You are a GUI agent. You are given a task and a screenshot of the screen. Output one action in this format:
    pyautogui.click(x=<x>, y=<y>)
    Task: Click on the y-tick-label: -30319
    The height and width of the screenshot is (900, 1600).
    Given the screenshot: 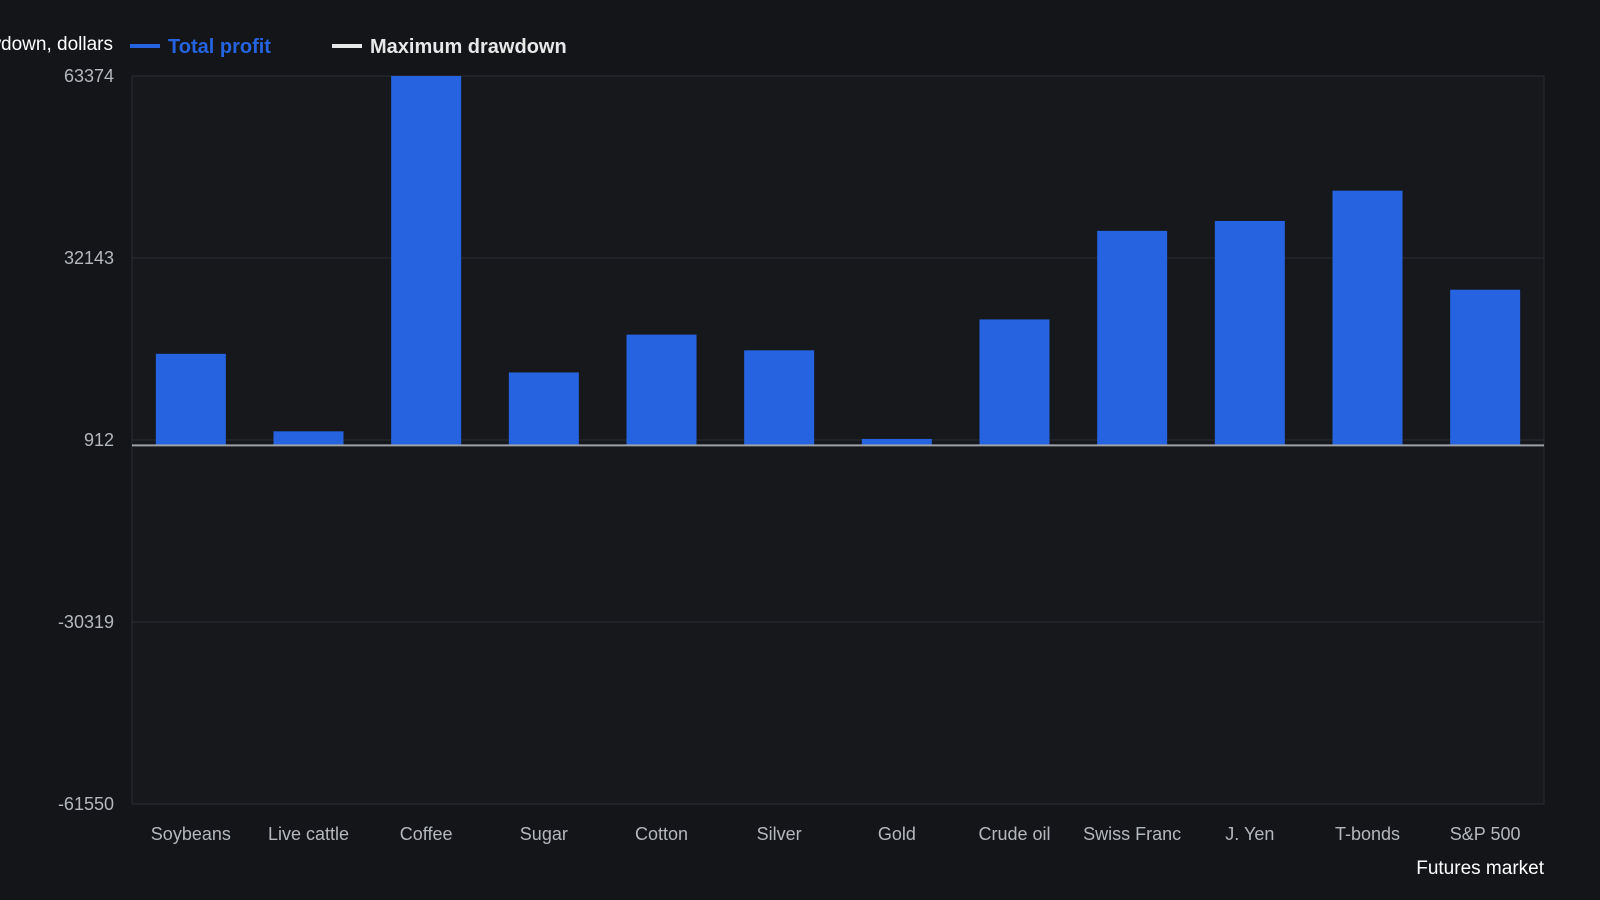 What is the action you would take?
    pyautogui.click(x=86, y=622)
    